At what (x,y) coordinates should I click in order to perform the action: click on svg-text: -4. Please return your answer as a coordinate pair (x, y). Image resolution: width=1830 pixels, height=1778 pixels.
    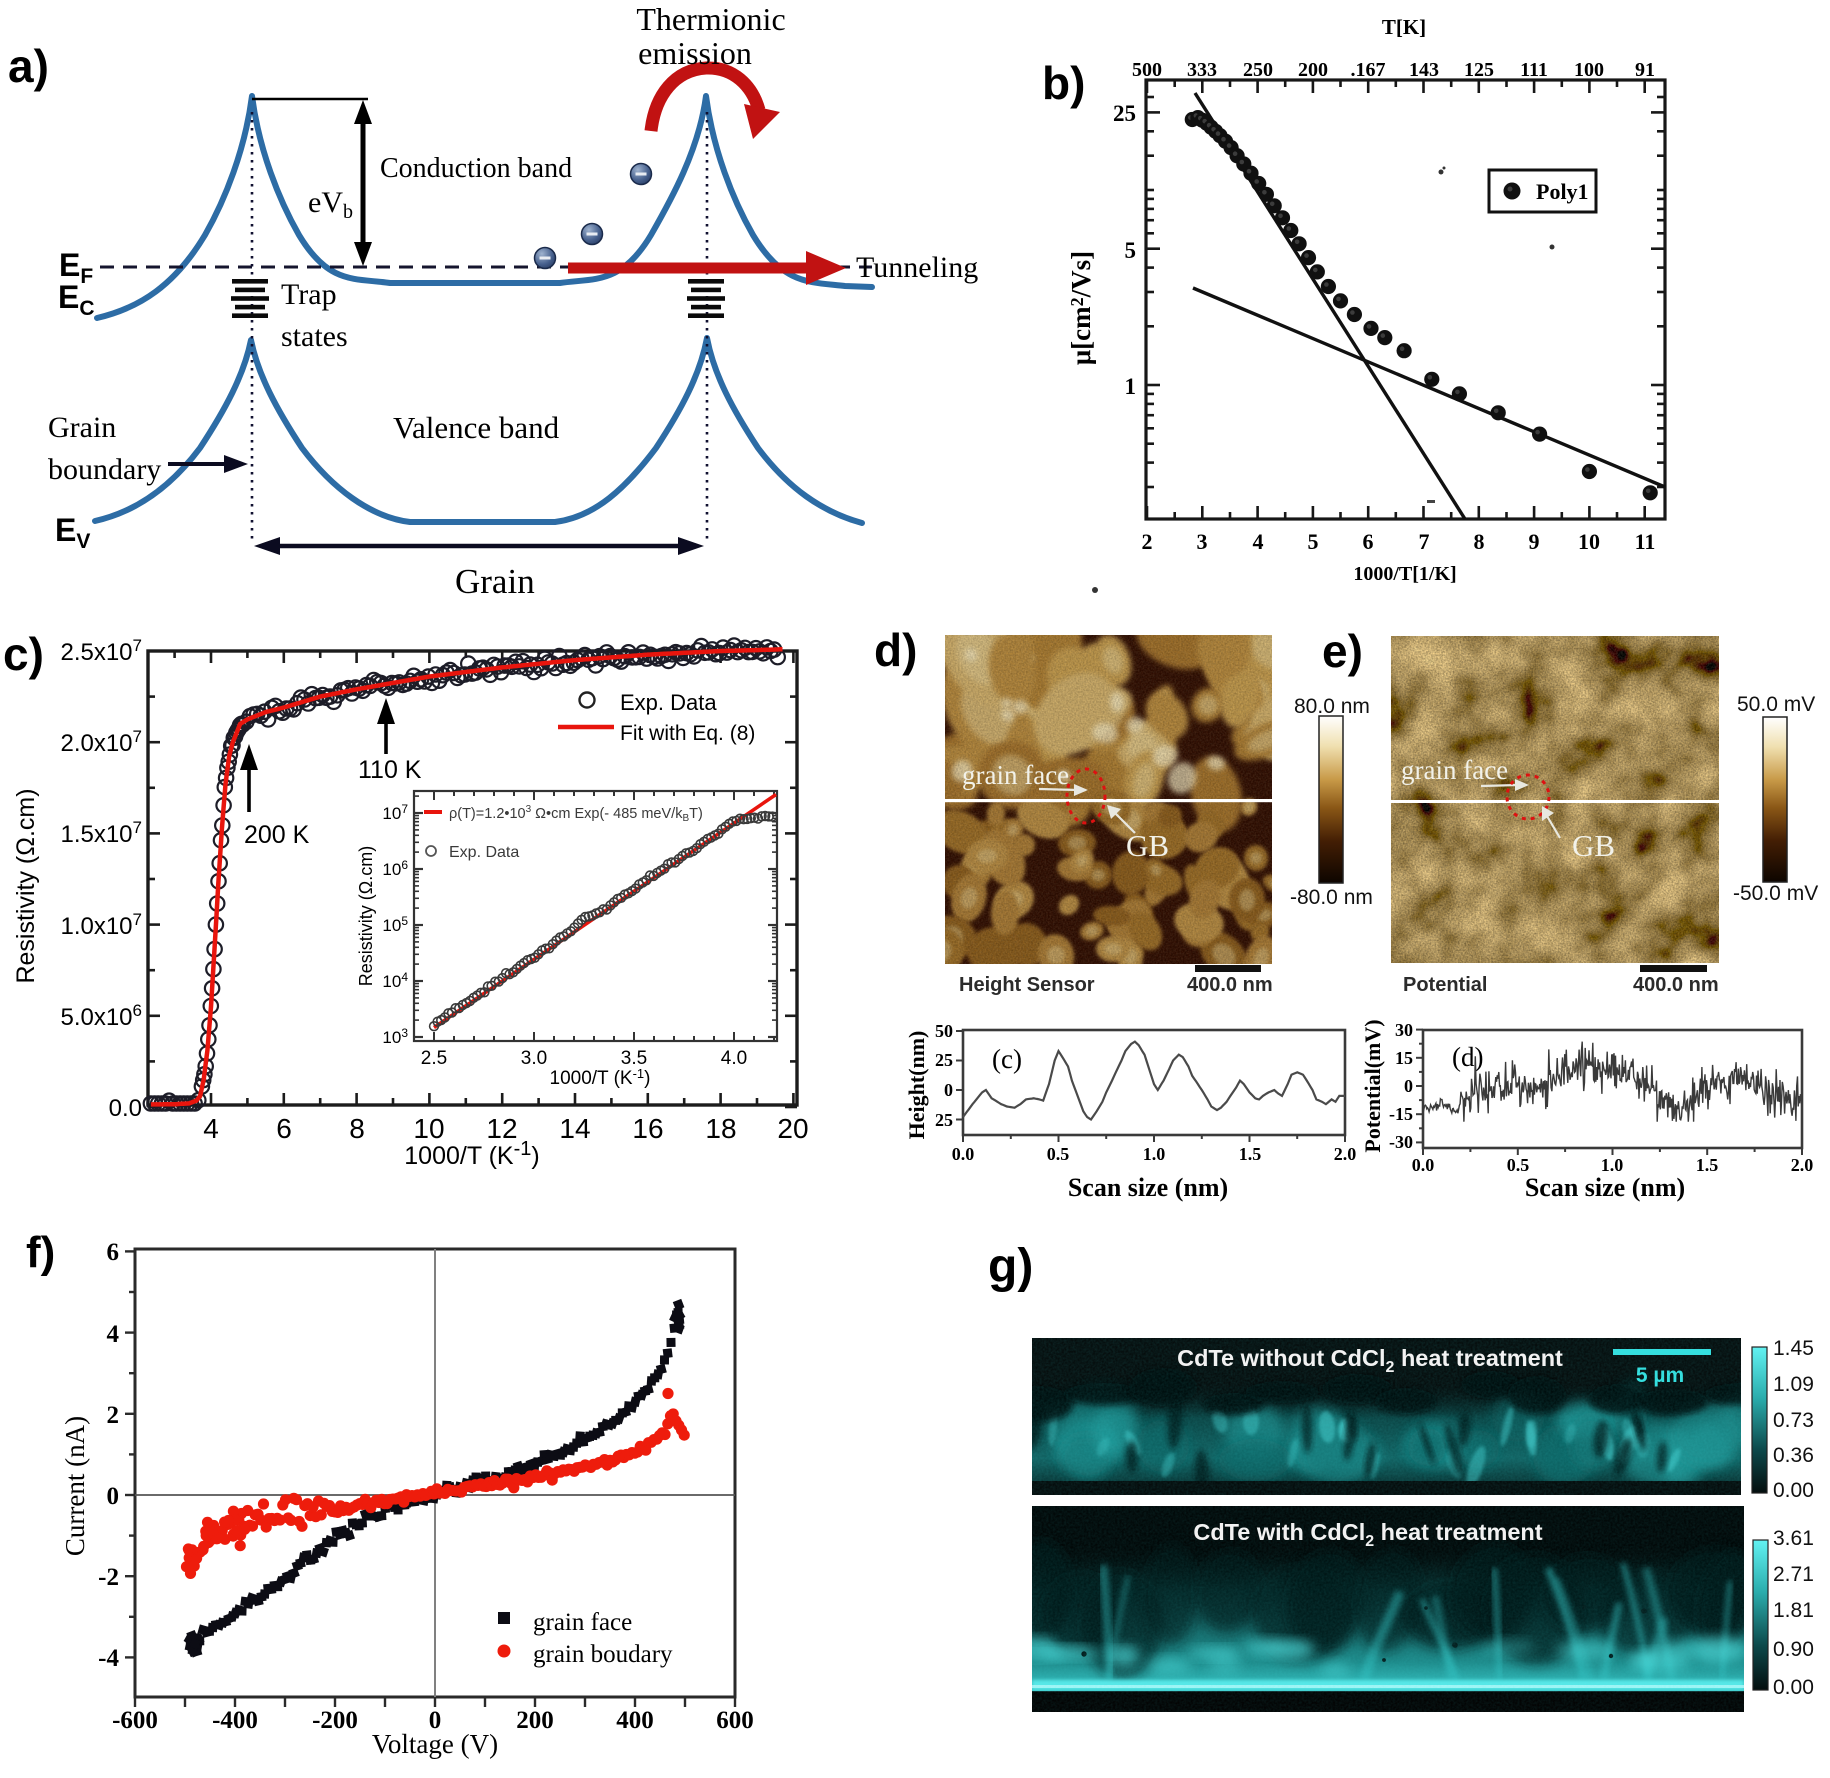
    Looking at the image, I should click on (108, 1658).